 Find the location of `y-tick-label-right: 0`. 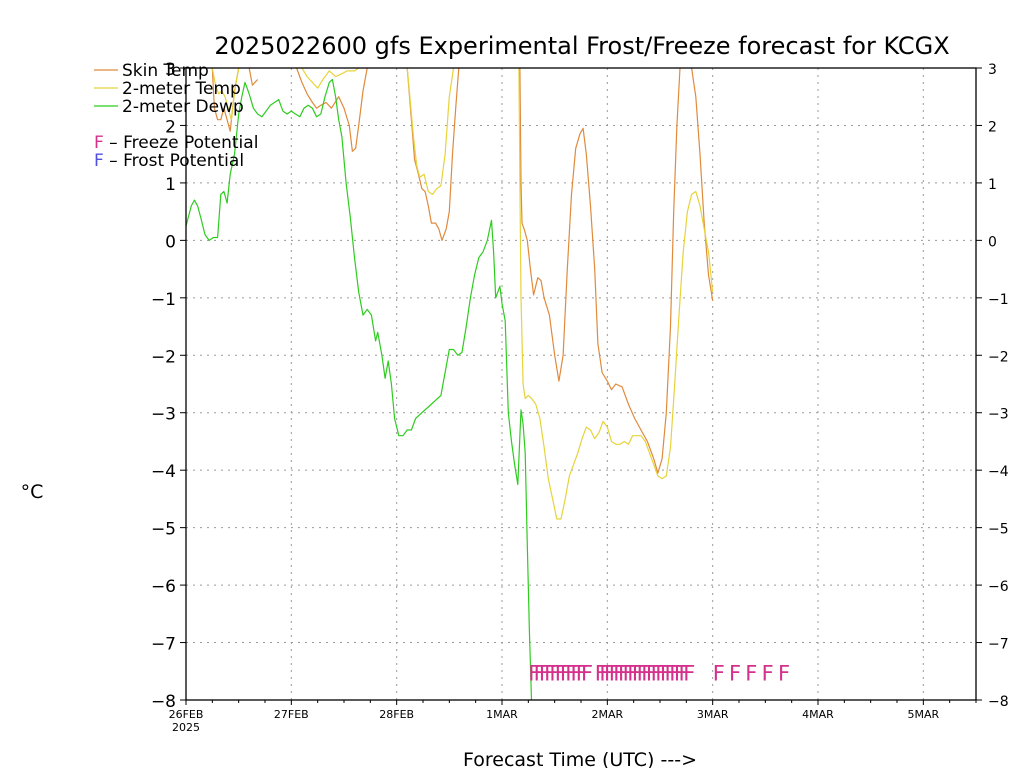

y-tick-label-right: 0 is located at coordinates (992, 242).